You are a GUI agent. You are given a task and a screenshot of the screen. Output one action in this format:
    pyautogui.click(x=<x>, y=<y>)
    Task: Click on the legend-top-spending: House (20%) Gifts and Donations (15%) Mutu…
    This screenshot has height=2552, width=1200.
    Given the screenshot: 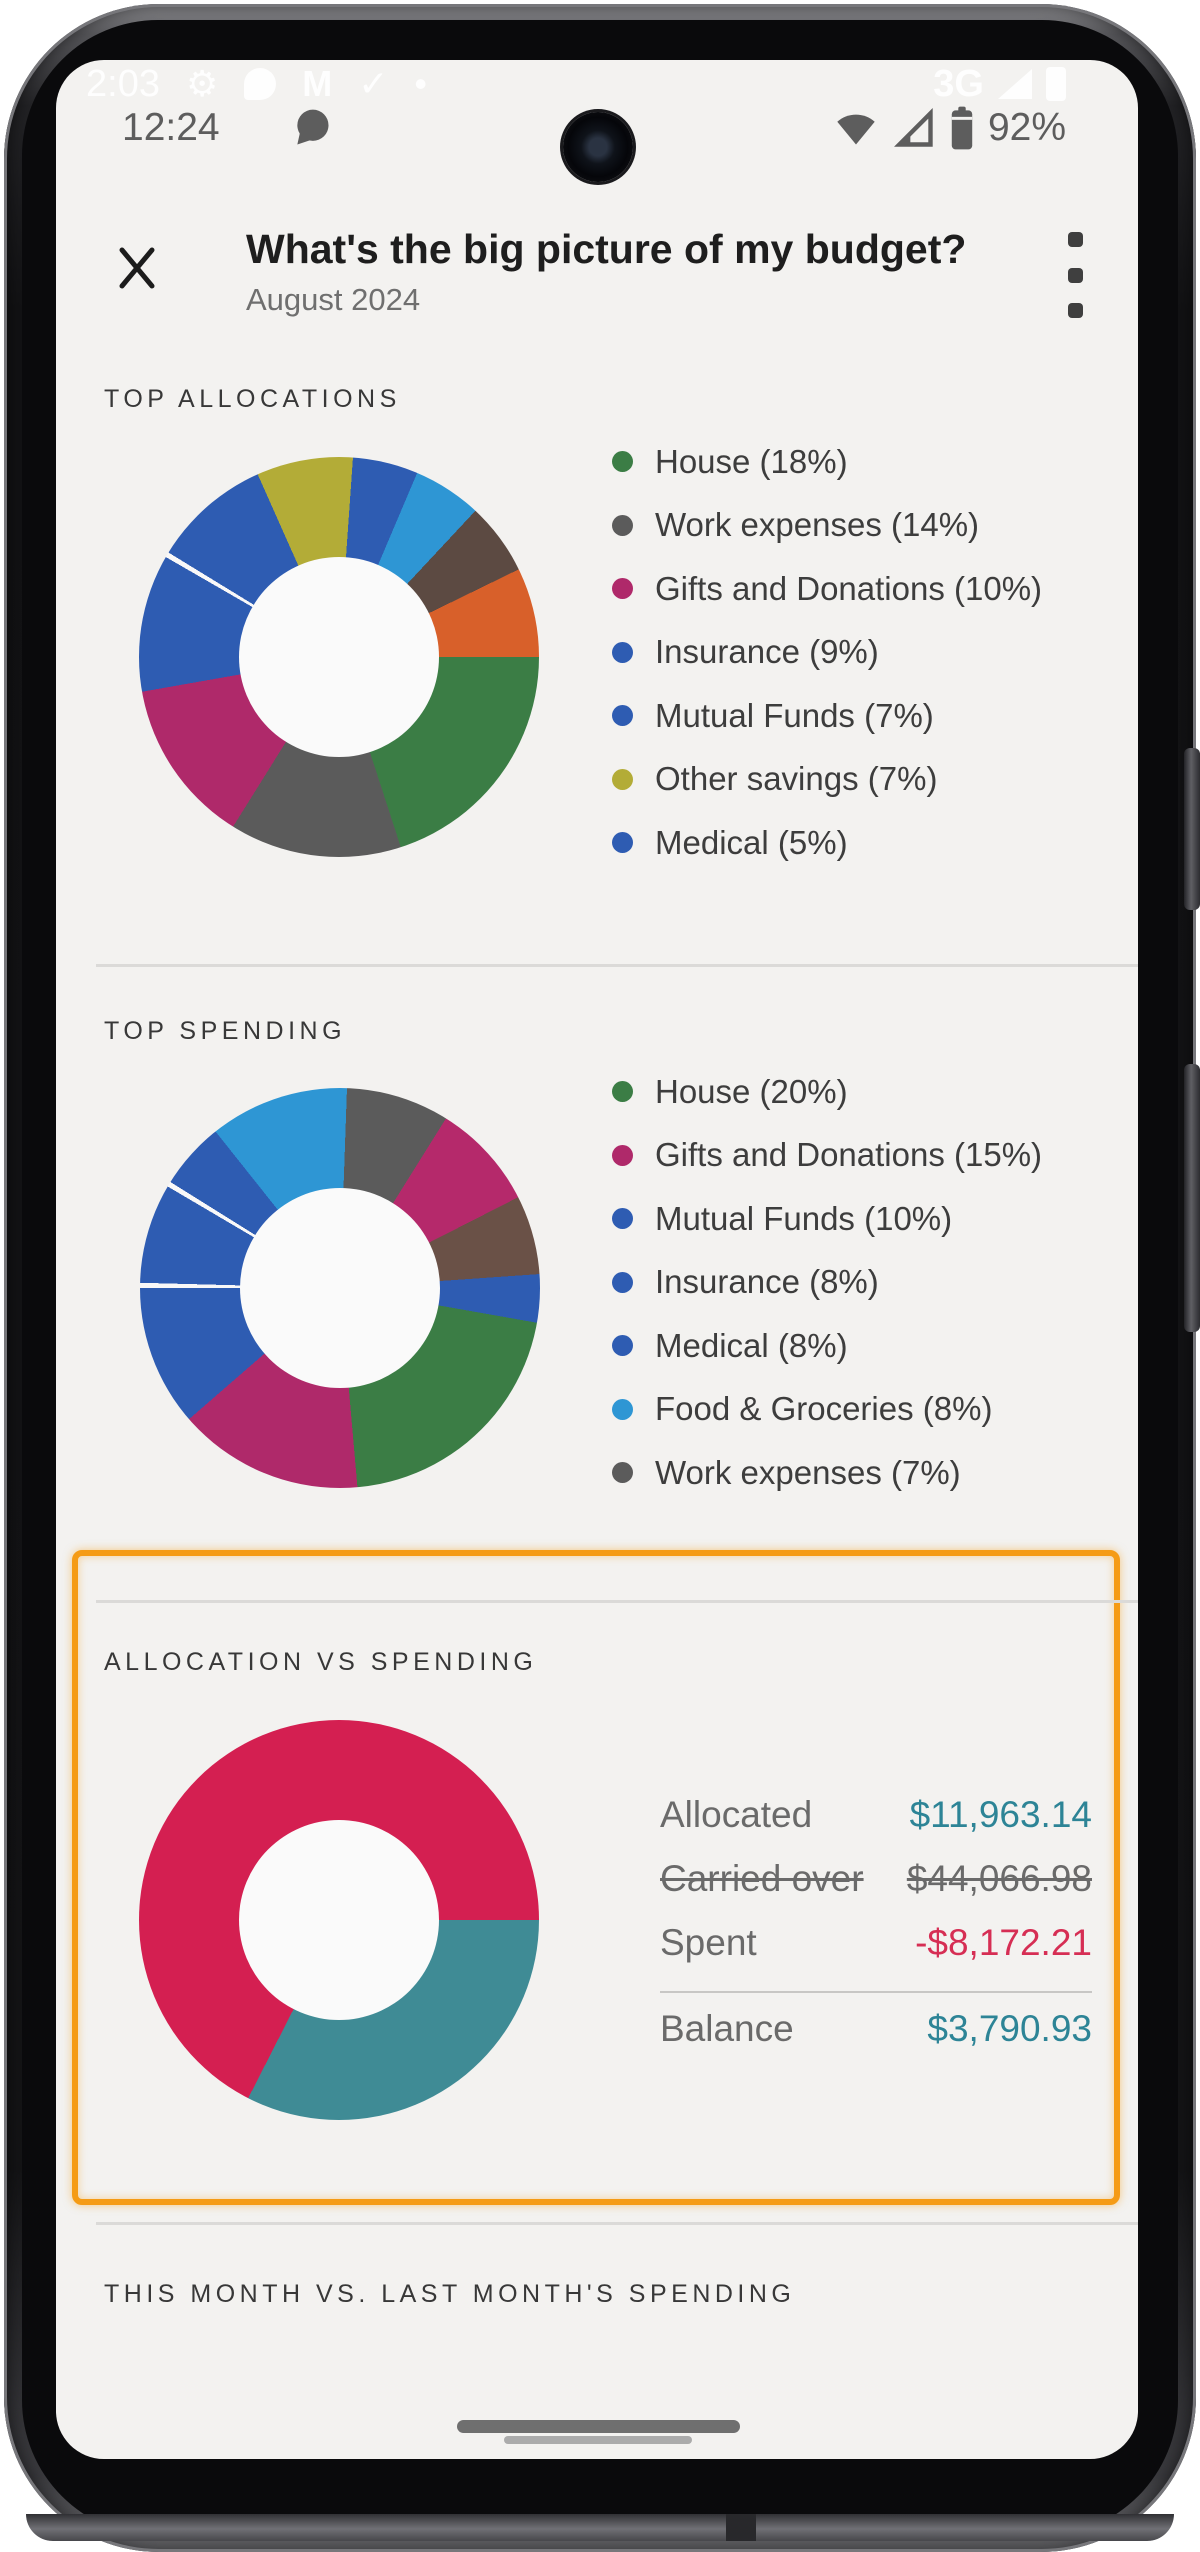 What is the action you would take?
    pyautogui.click(x=862, y=1282)
    